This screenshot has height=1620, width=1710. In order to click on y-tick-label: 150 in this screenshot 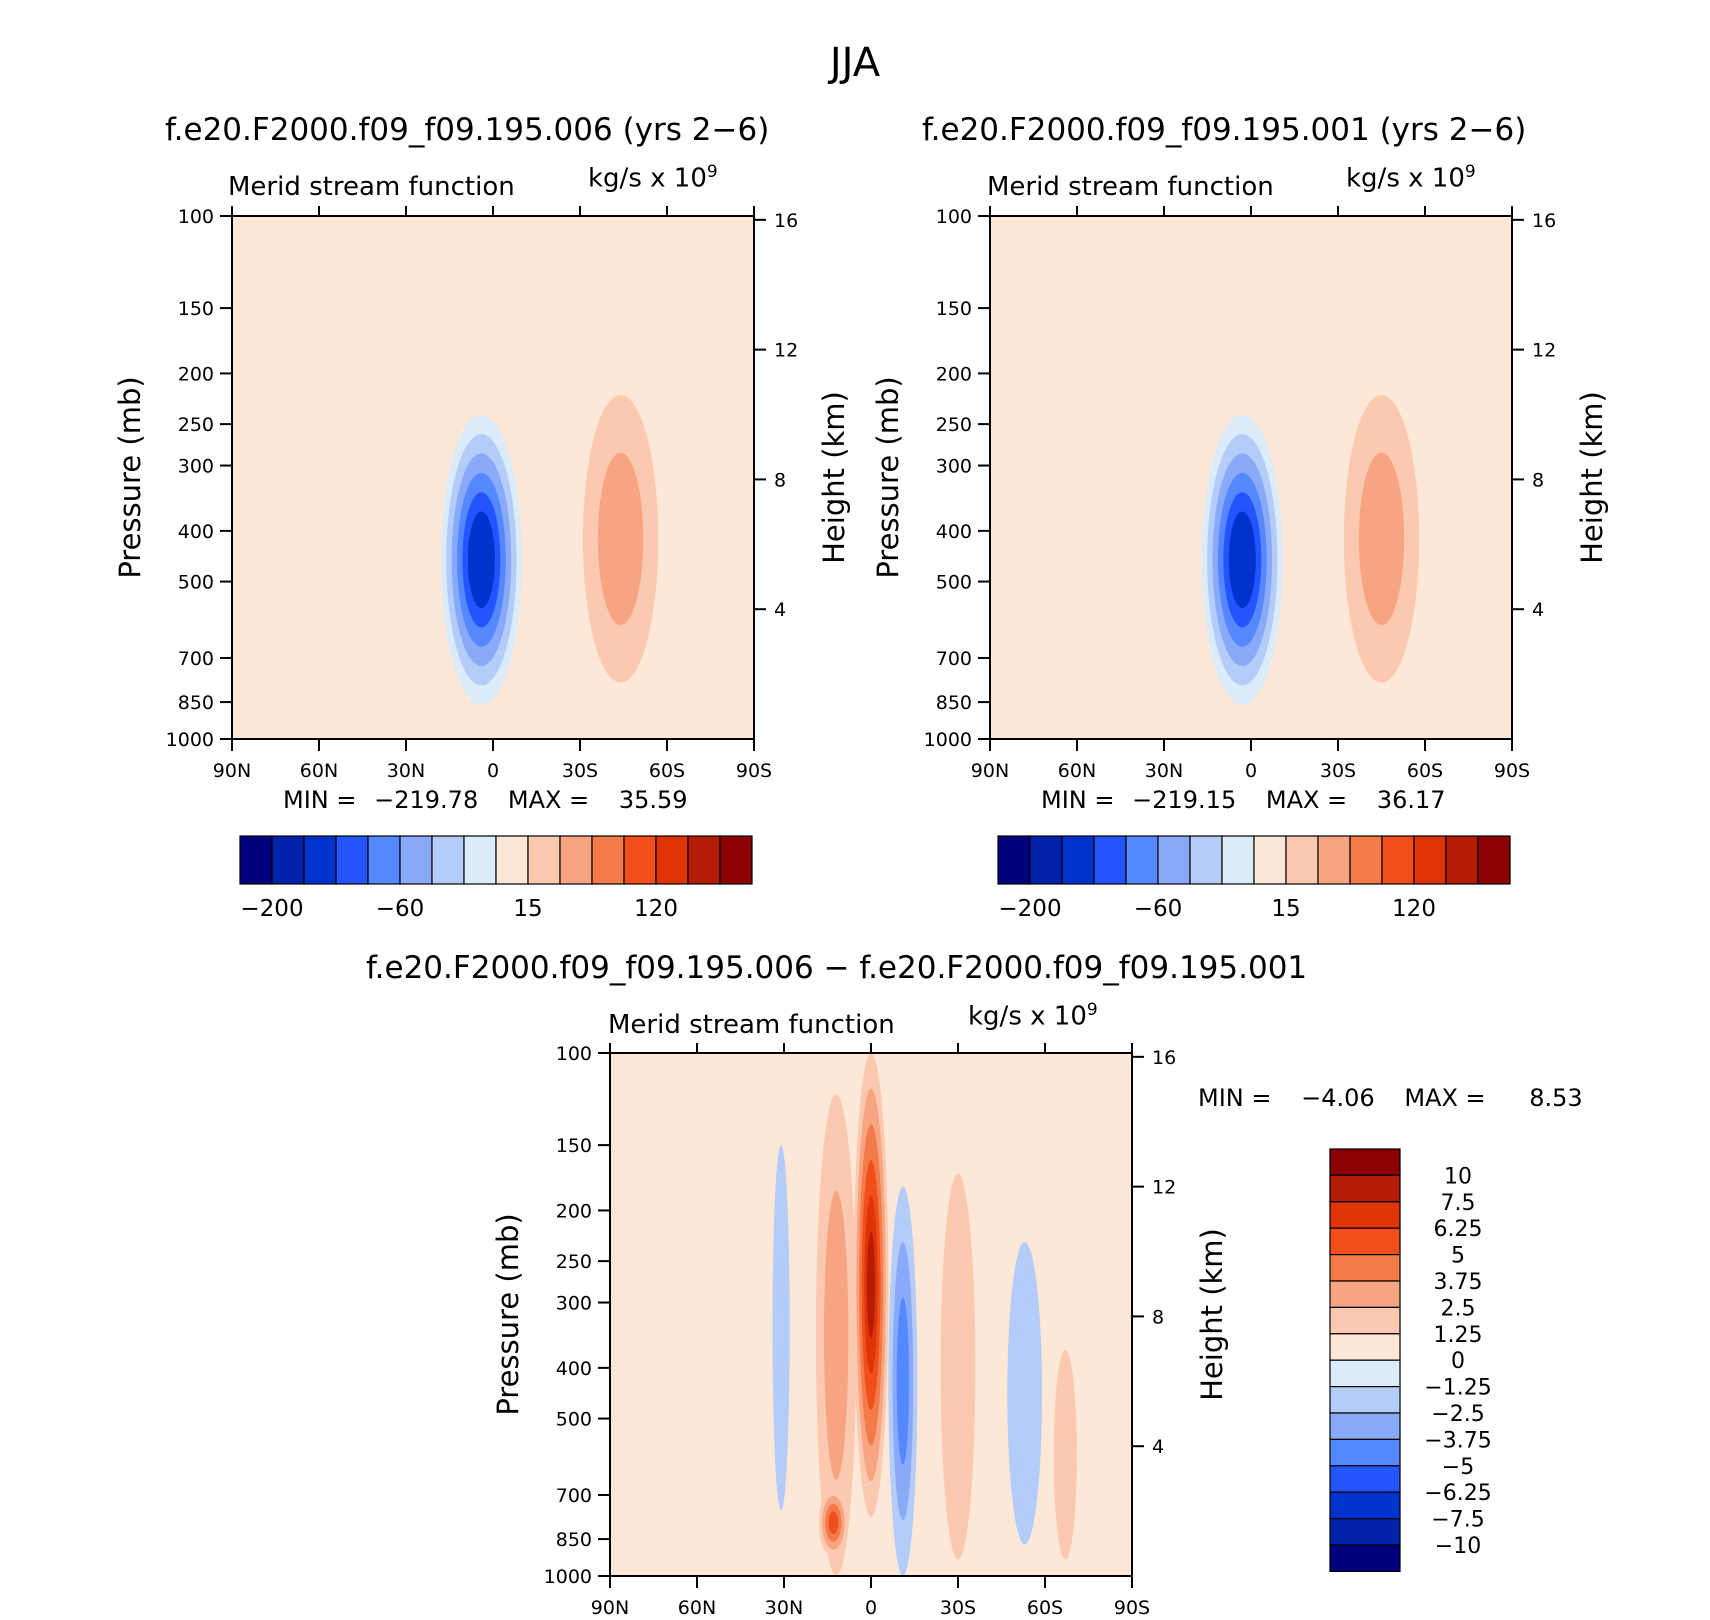, I will do `click(196, 309)`.